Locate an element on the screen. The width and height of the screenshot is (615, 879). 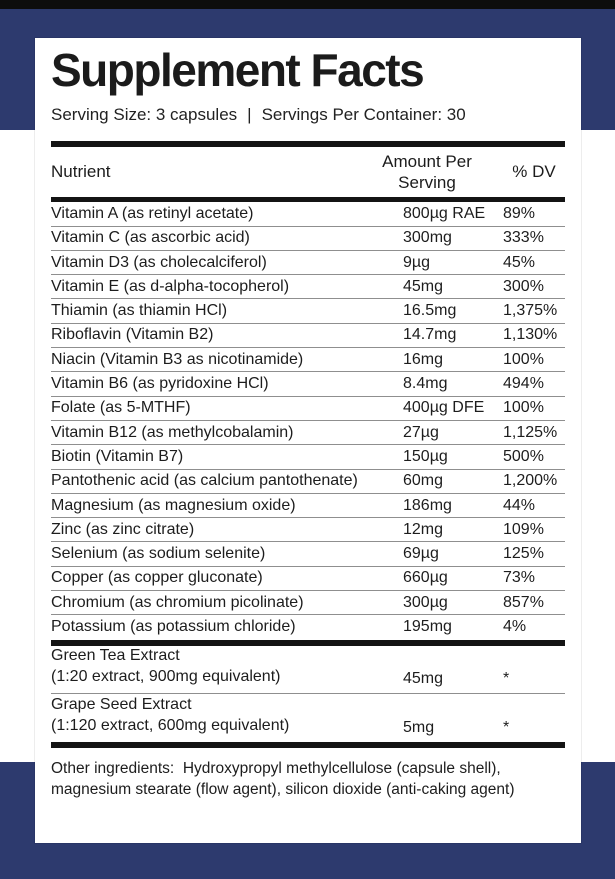
serving-size: Serving Size: 3 capsules is located at coordinates (144, 115).